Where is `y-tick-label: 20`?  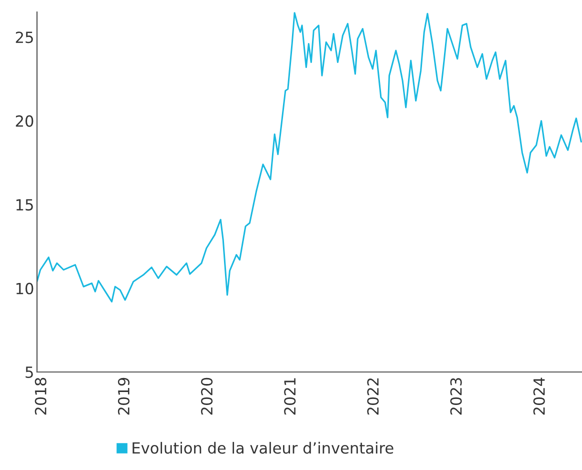 y-tick-label: 20 is located at coordinates (25, 121).